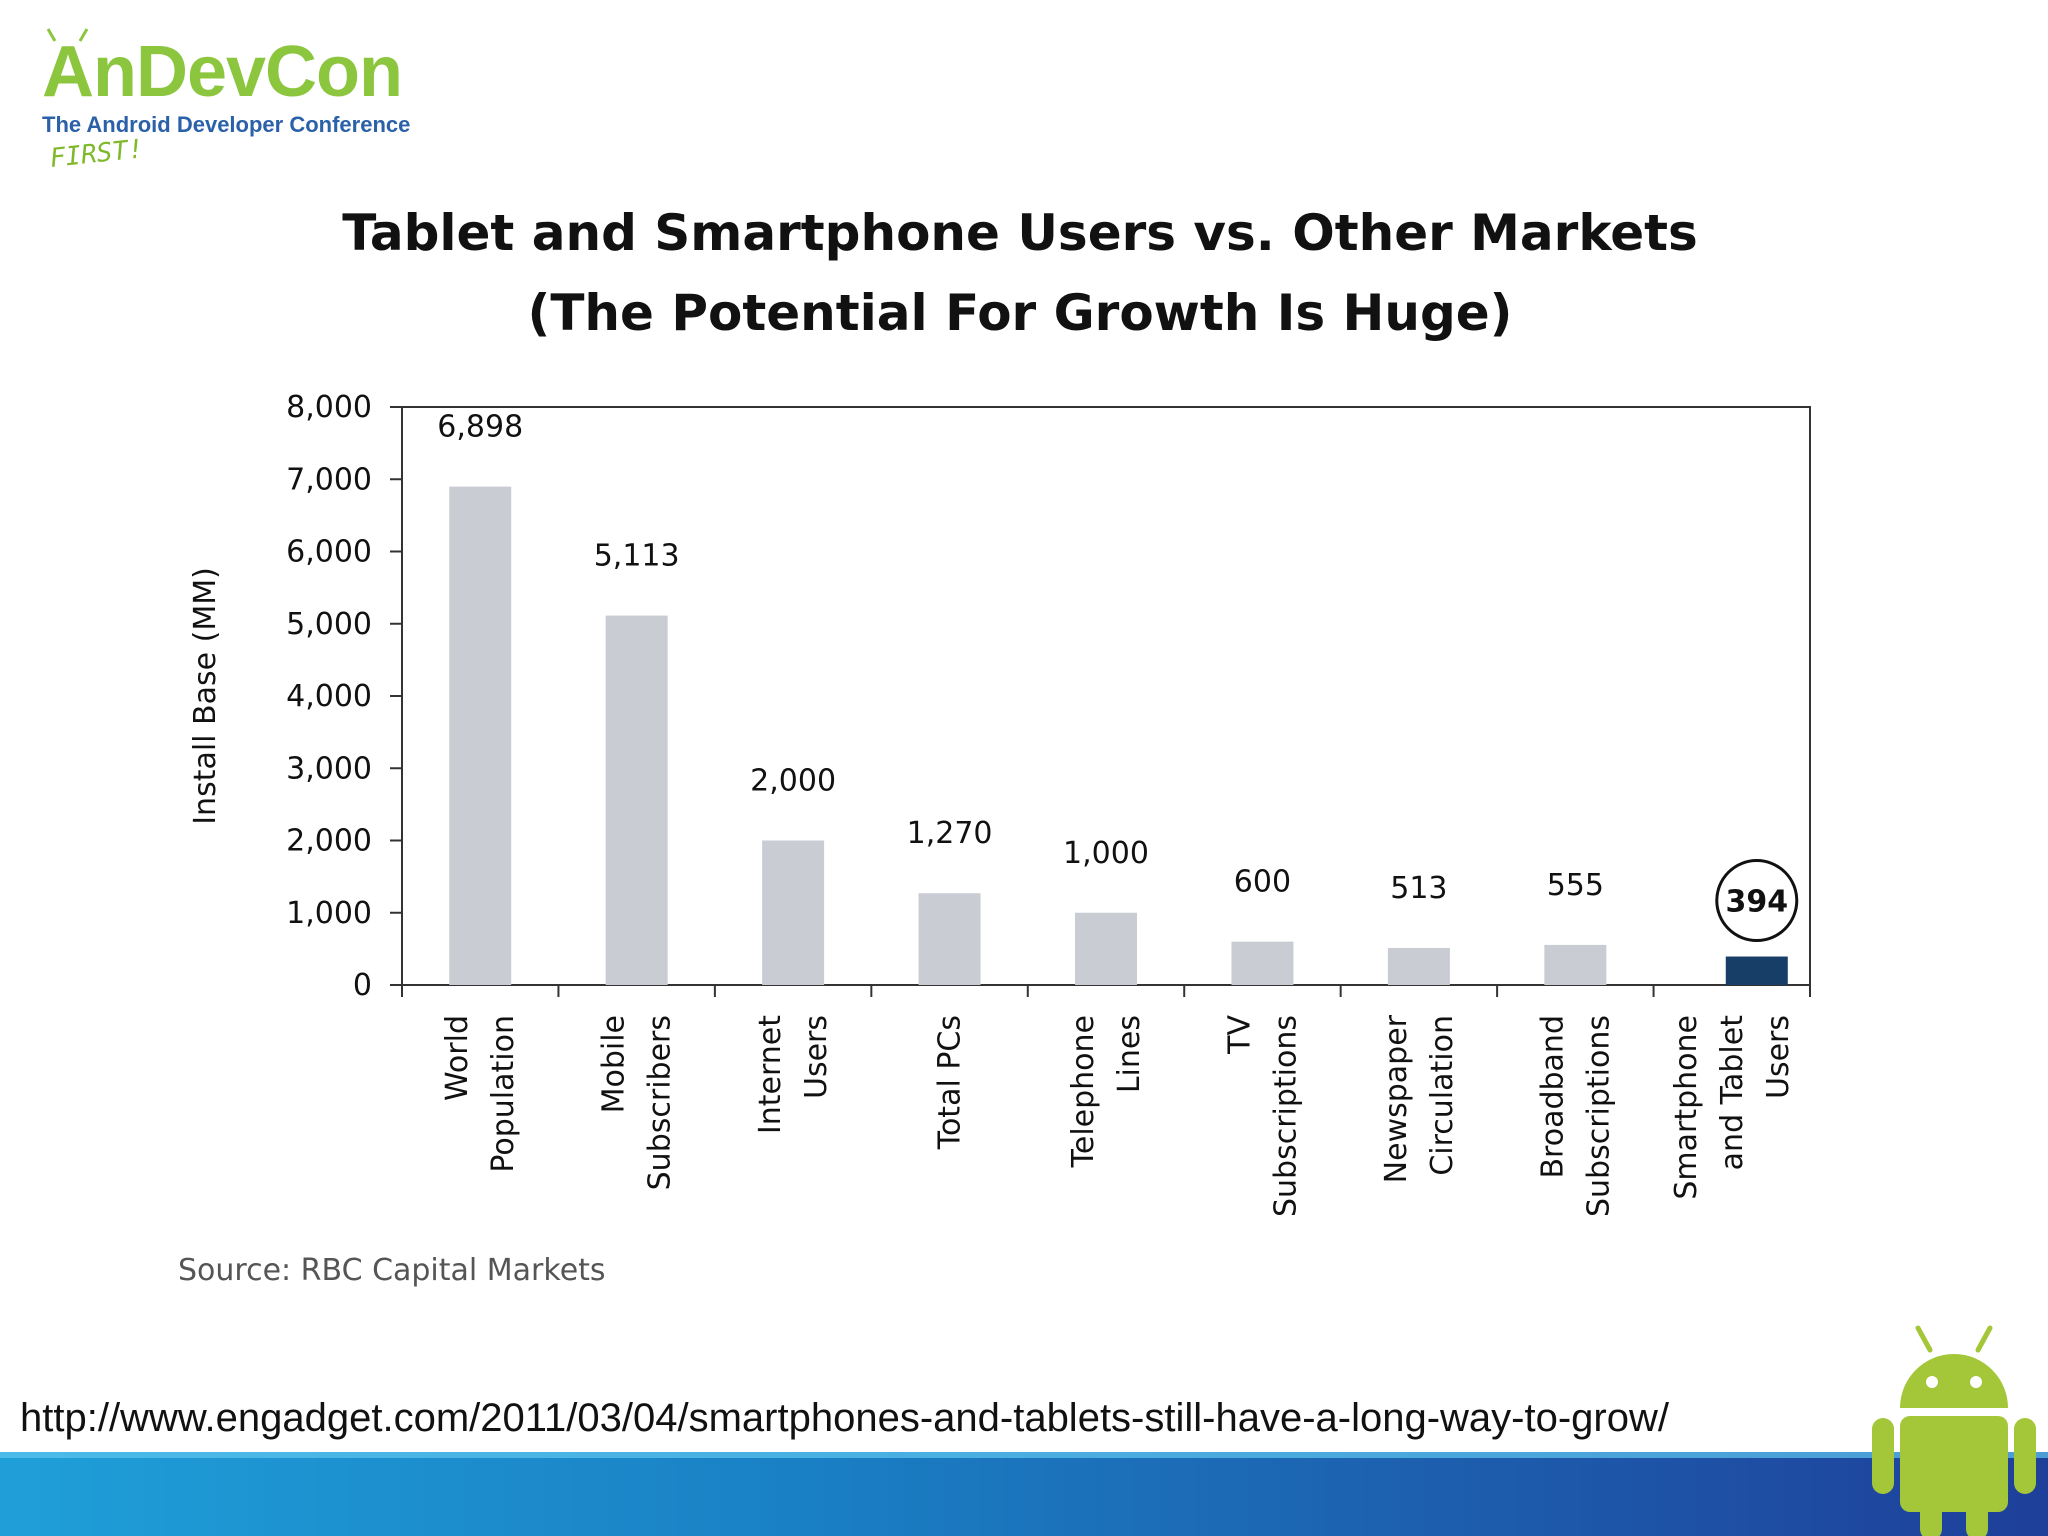  I want to click on data-label-7: 555, so click(1575, 885).